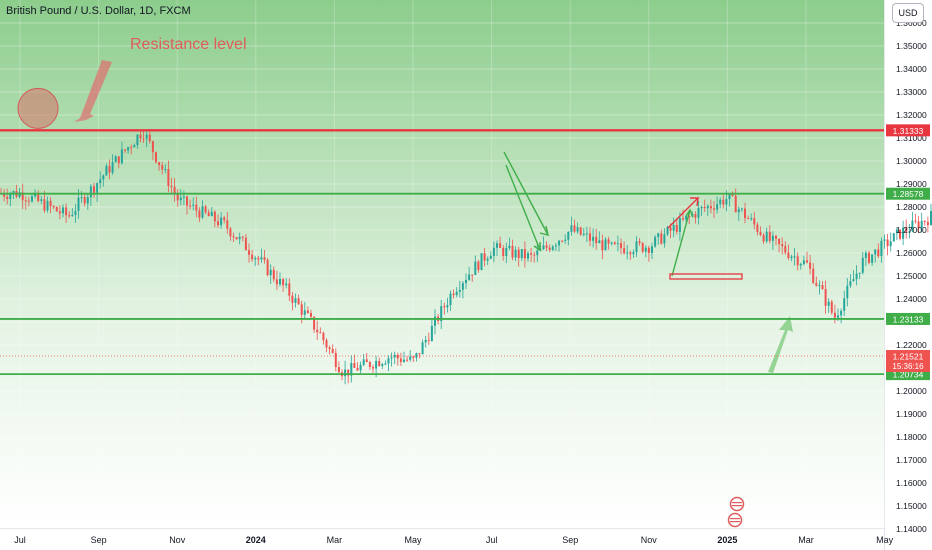 Image resolution: width=932 pixels, height=550 pixels. What do you see at coordinates (911, 276) in the screenshot?
I see `price-tick-label: 1.25000` at bounding box center [911, 276].